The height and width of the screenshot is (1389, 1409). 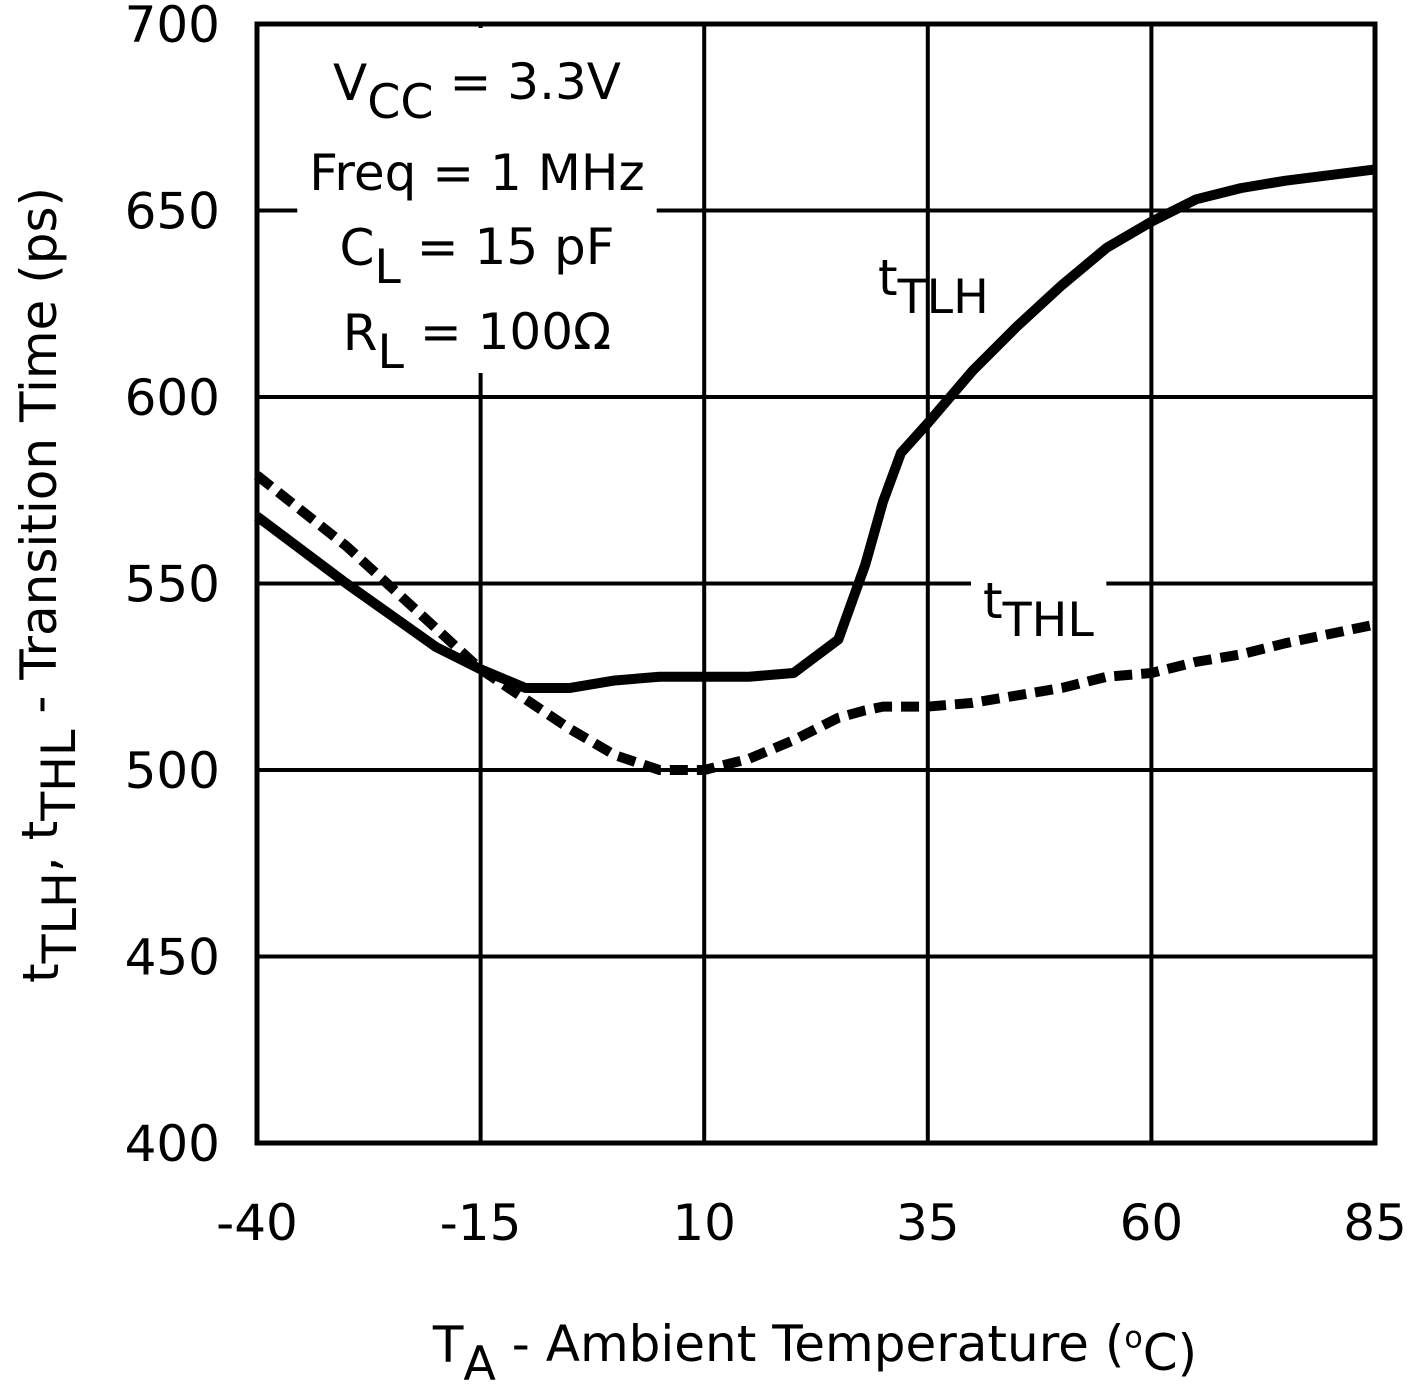 I want to click on series-label-bg, so click(x=1039, y=610).